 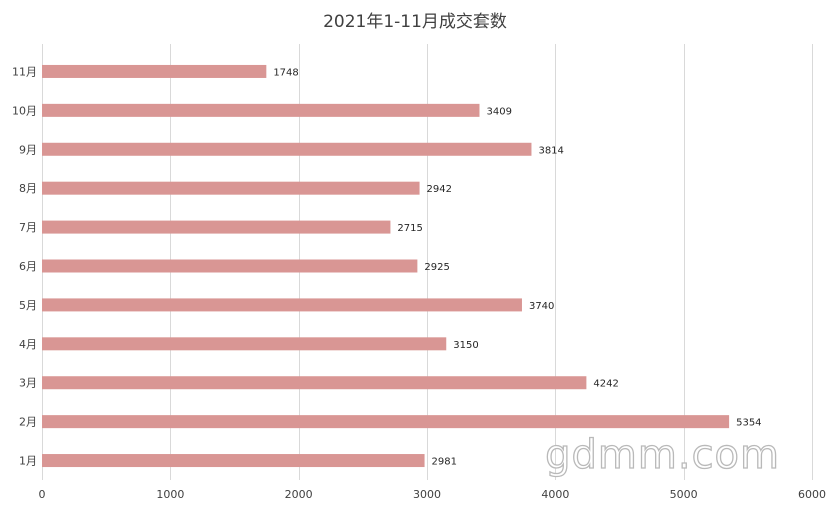 What do you see at coordinates (427, 494) in the screenshot?
I see `x-tick-label: 3000` at bounding box center [427, 494].